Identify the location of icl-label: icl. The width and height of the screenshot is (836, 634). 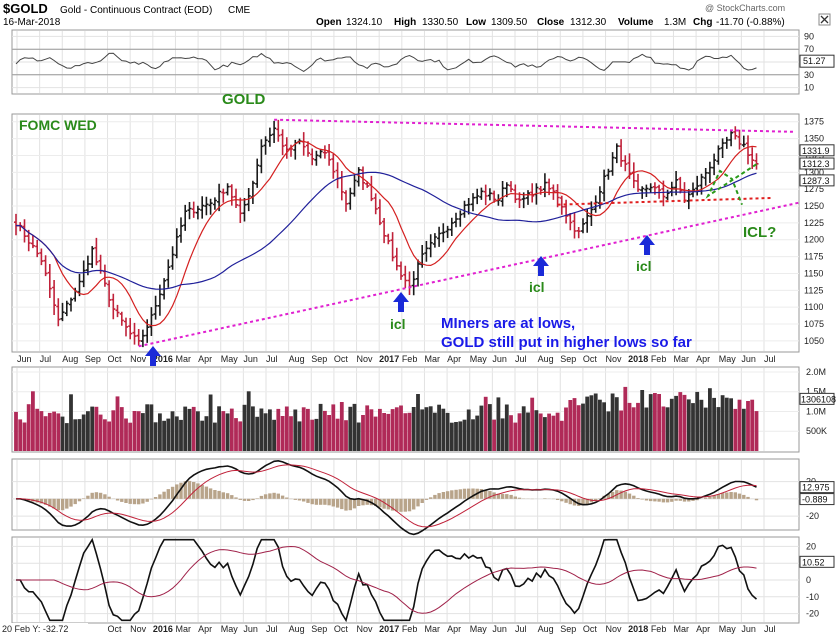
(398, 324).